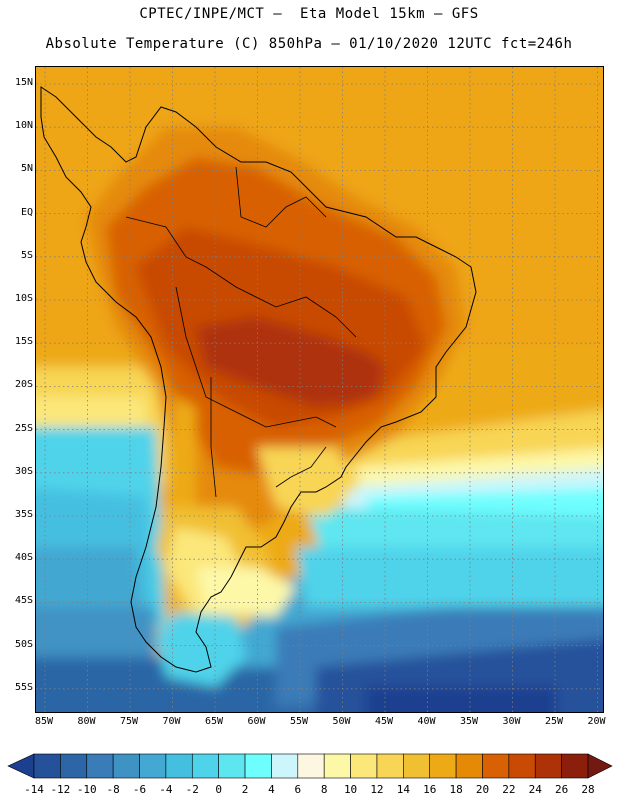  Describe the element at coordinates (298, 789) in the screenshot. I see `colorbar-tick-label: 6` at that location.